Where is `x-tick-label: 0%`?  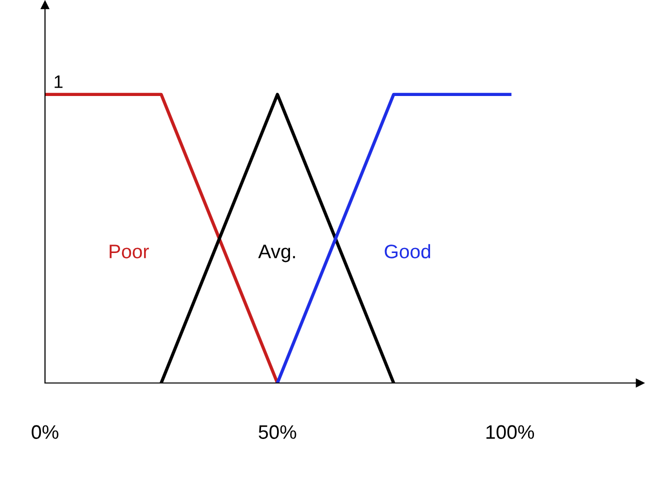
x-tick-label: 0% is located at coordinates (45, 432).